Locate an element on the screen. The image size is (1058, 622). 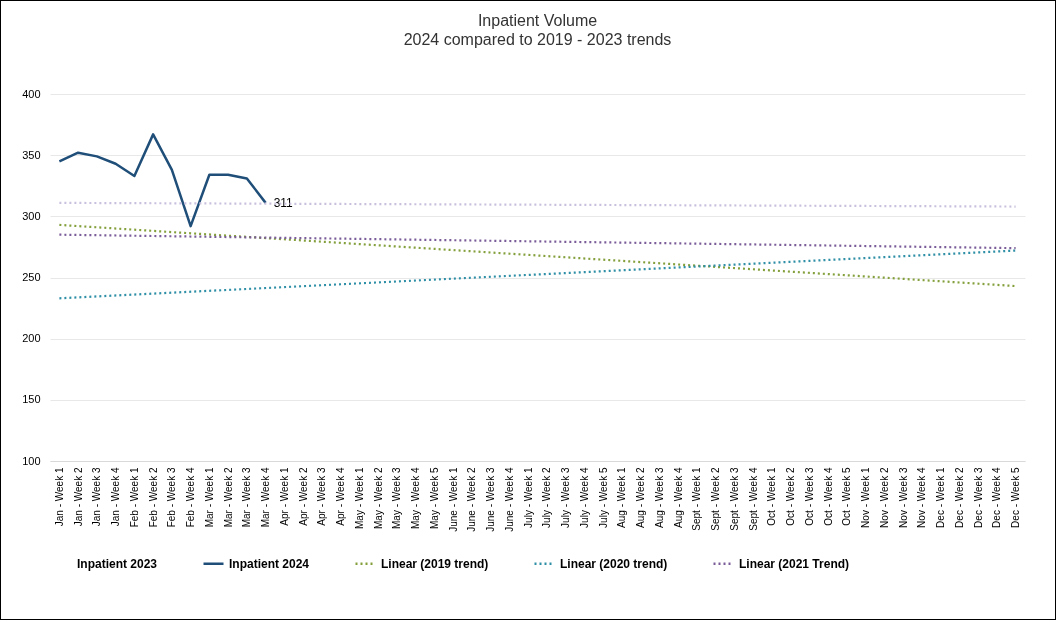
x-tick-label: Dec - Week 4 is located at coordinates (997, 497).